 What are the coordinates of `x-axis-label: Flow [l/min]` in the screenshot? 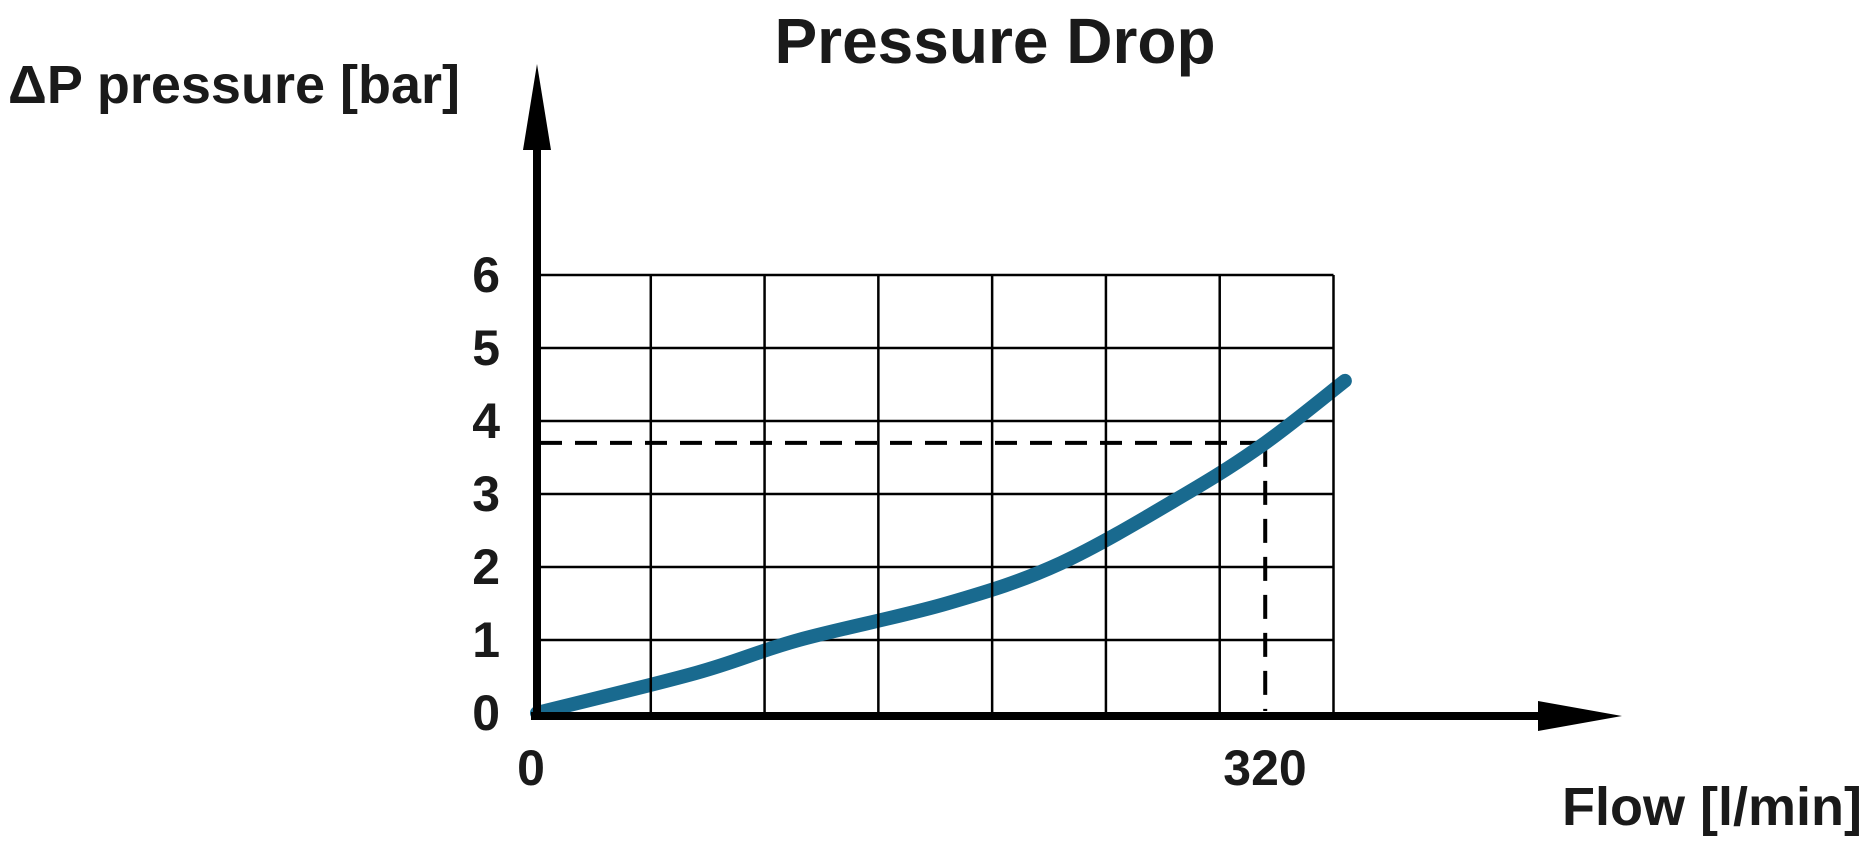 It's located at (1712, 807).